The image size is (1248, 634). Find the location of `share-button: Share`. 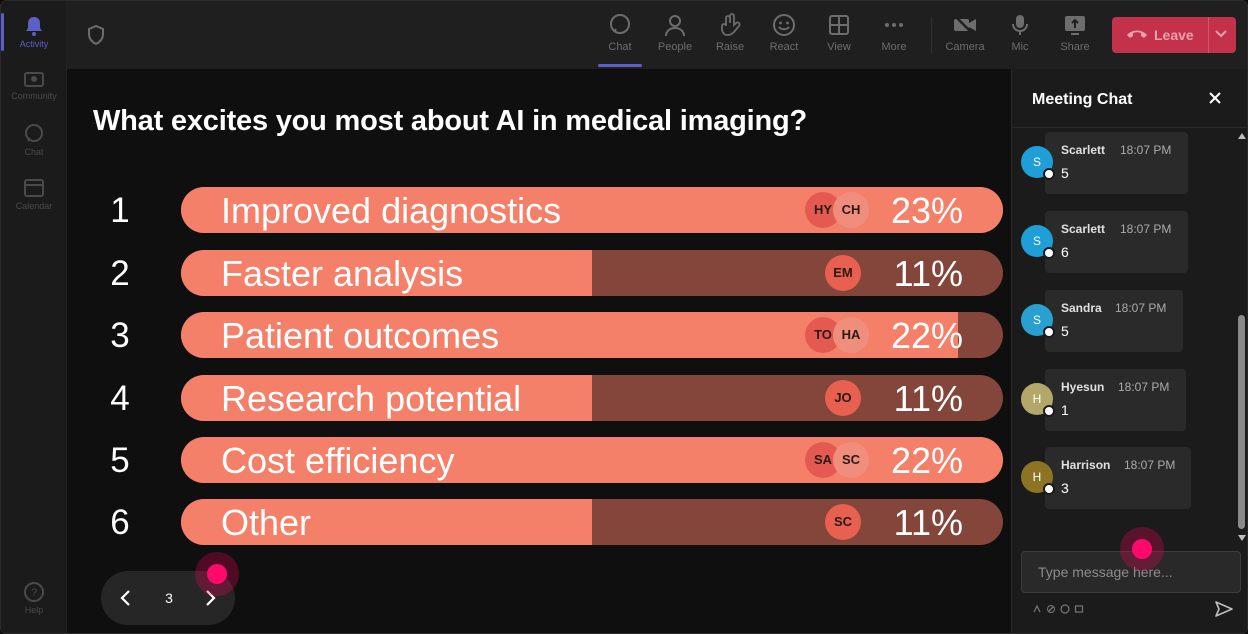

share-button: Share is located at coordinates (1075, 36).